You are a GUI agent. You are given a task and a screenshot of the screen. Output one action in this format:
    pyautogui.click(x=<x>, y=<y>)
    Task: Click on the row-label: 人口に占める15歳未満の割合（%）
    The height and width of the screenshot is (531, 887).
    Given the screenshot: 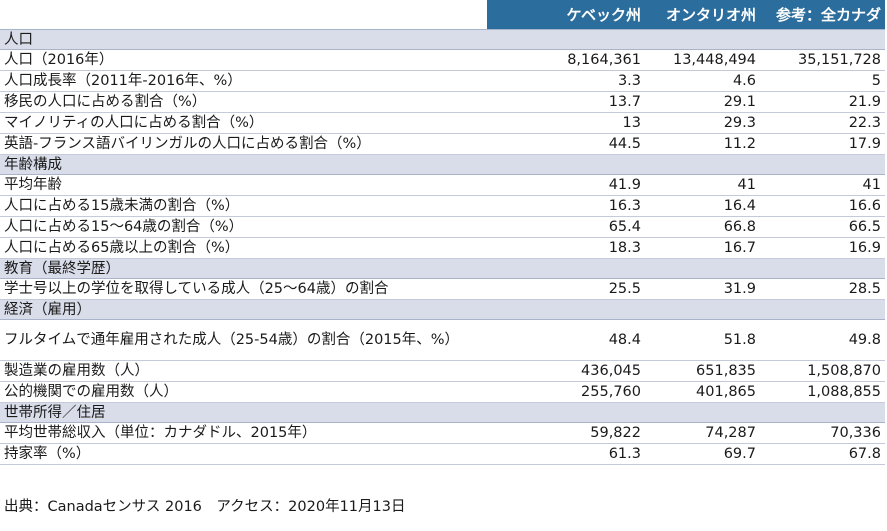 What is the action you would take?
    pyautogui.click(x=243, y=206)
    